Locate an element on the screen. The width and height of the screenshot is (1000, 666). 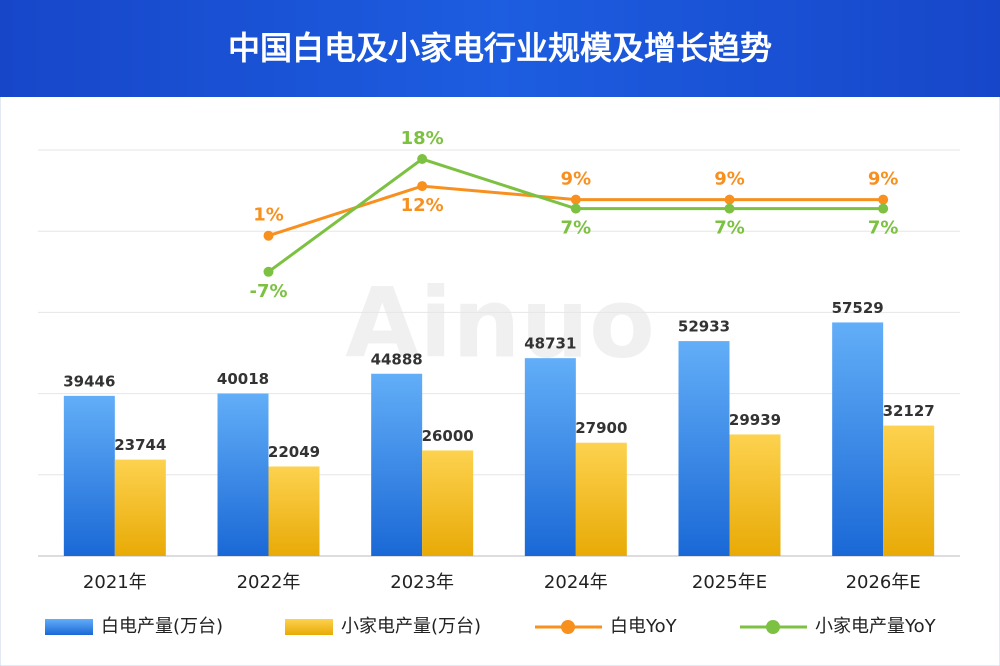
legend-label: 白电产量(万台) is located at coordinates (162, 626).